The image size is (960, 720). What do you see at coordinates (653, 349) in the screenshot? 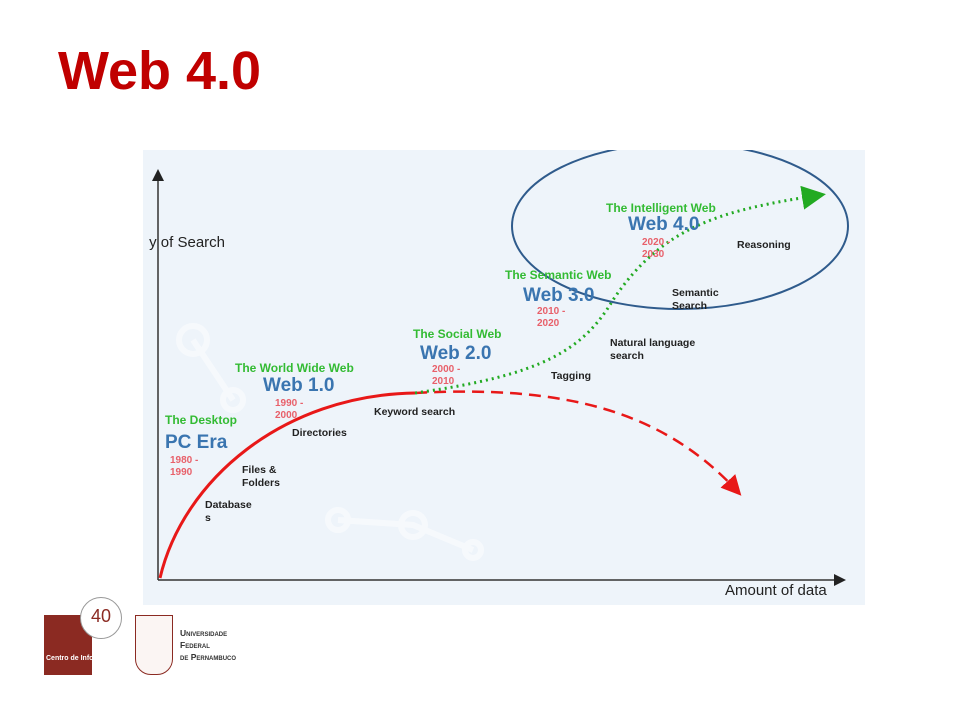
I see `tech-label: Natural language search` at bounding box center [653, 349].